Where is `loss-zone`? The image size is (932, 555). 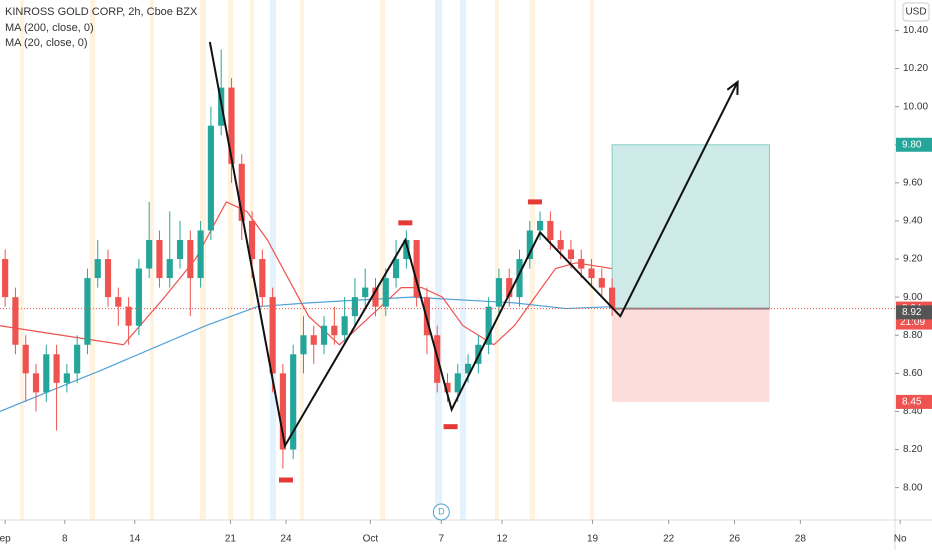
loss-zone is located at coordinates (691, 355).